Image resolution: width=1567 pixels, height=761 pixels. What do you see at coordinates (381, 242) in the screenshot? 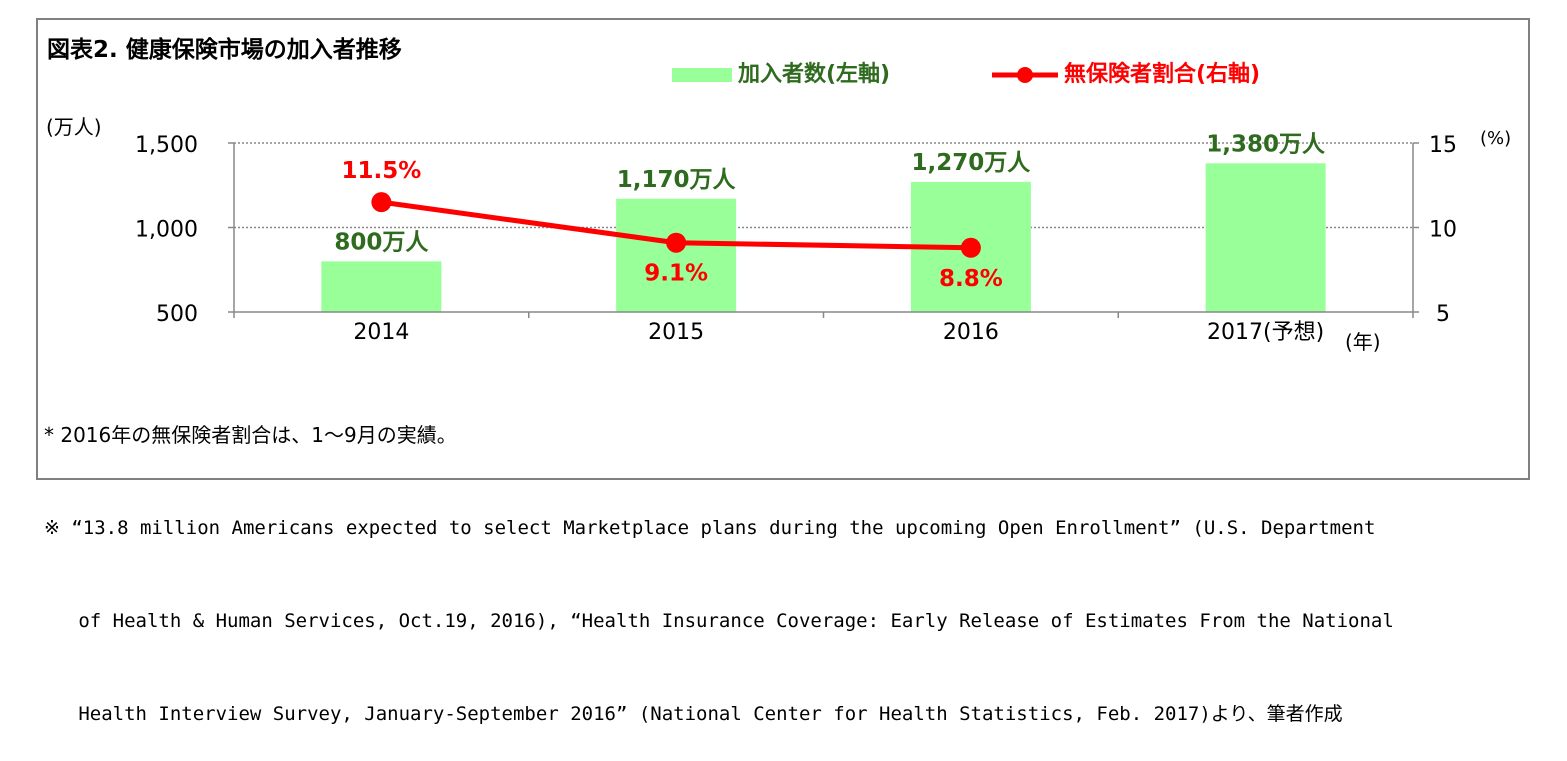
I see `bar-data-label: 800万人` at bounding box center [381, 242].